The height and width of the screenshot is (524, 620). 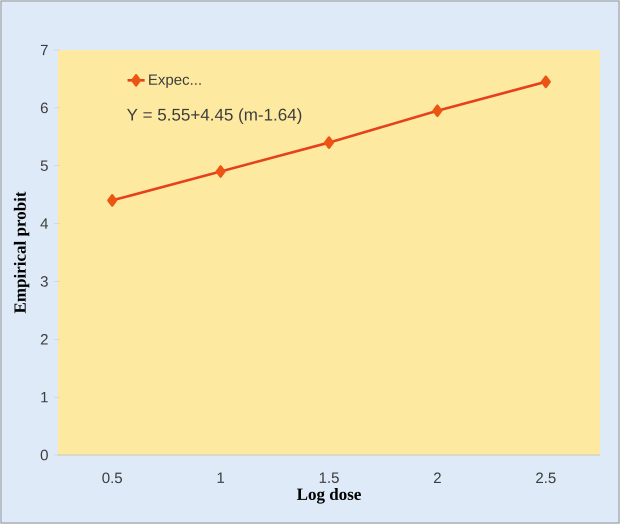 What do you see at coordinates (22, 253) in the screenshot?
I see `y-axis-title: Empirical probit` at bounding box center [22, 253].